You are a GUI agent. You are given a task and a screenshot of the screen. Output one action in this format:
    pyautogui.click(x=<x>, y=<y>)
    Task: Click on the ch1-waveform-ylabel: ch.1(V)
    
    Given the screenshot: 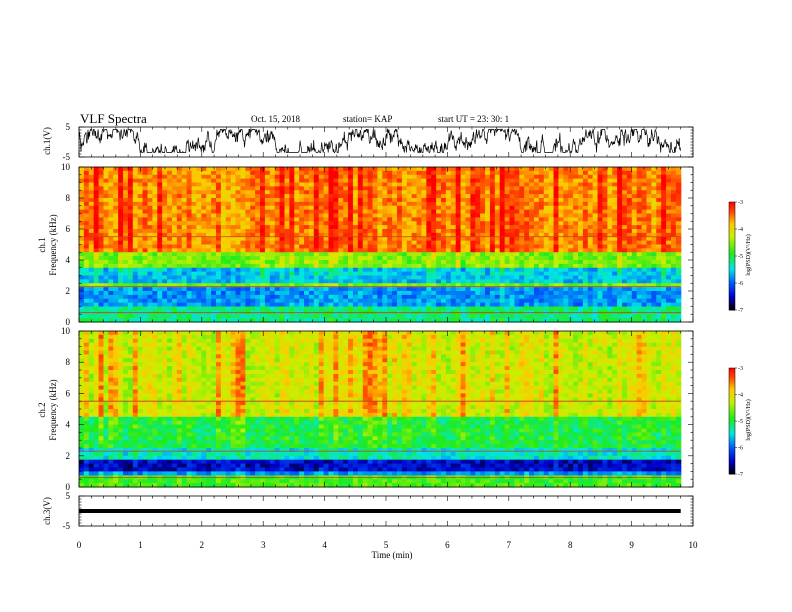 What is the action you would take?
    pyautogui.click(x=47, y=141)
    